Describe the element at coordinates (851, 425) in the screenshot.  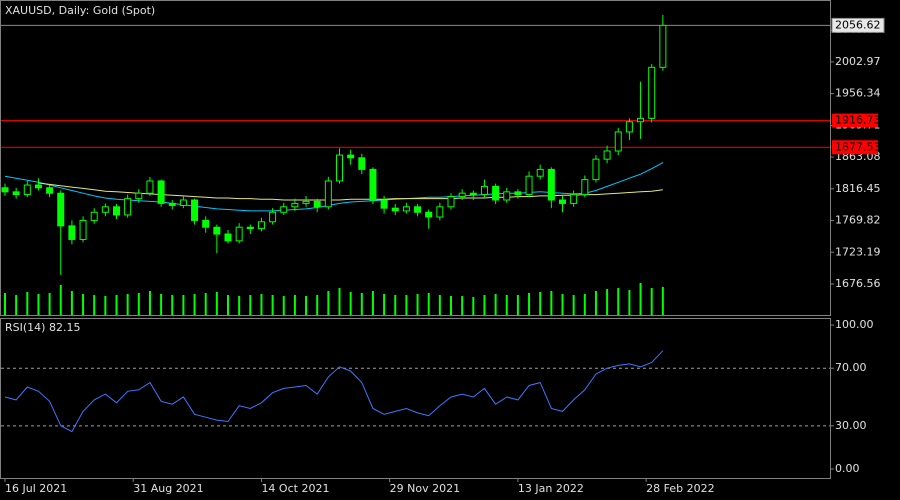
I see `rsi-tick-label: 30.00` at that location.